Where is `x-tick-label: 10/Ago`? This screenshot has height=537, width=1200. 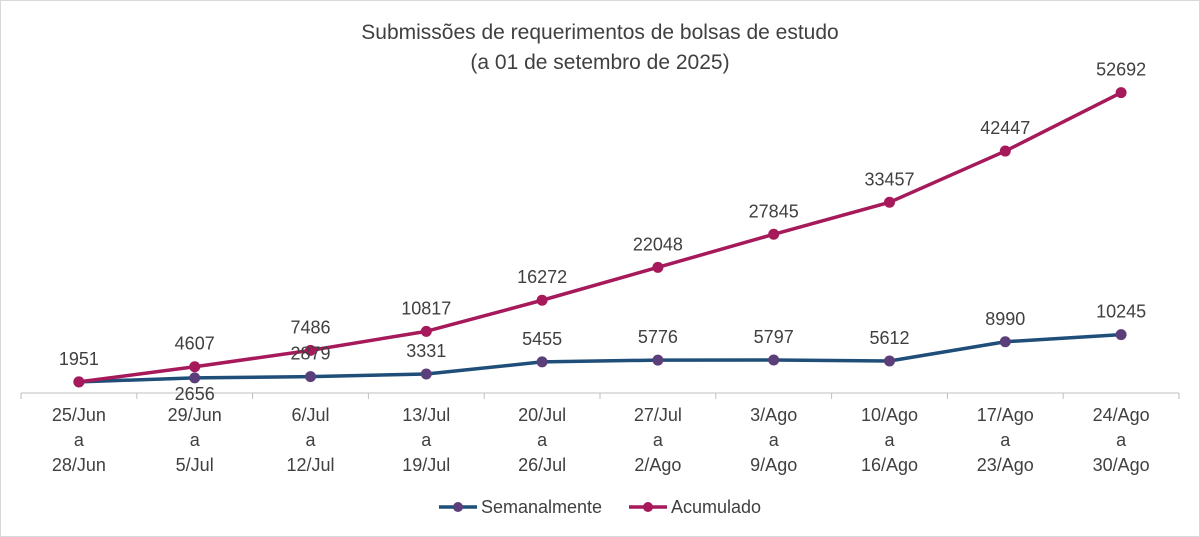 x-tick-label: 10/Ago is located at coordinates (889, 415).